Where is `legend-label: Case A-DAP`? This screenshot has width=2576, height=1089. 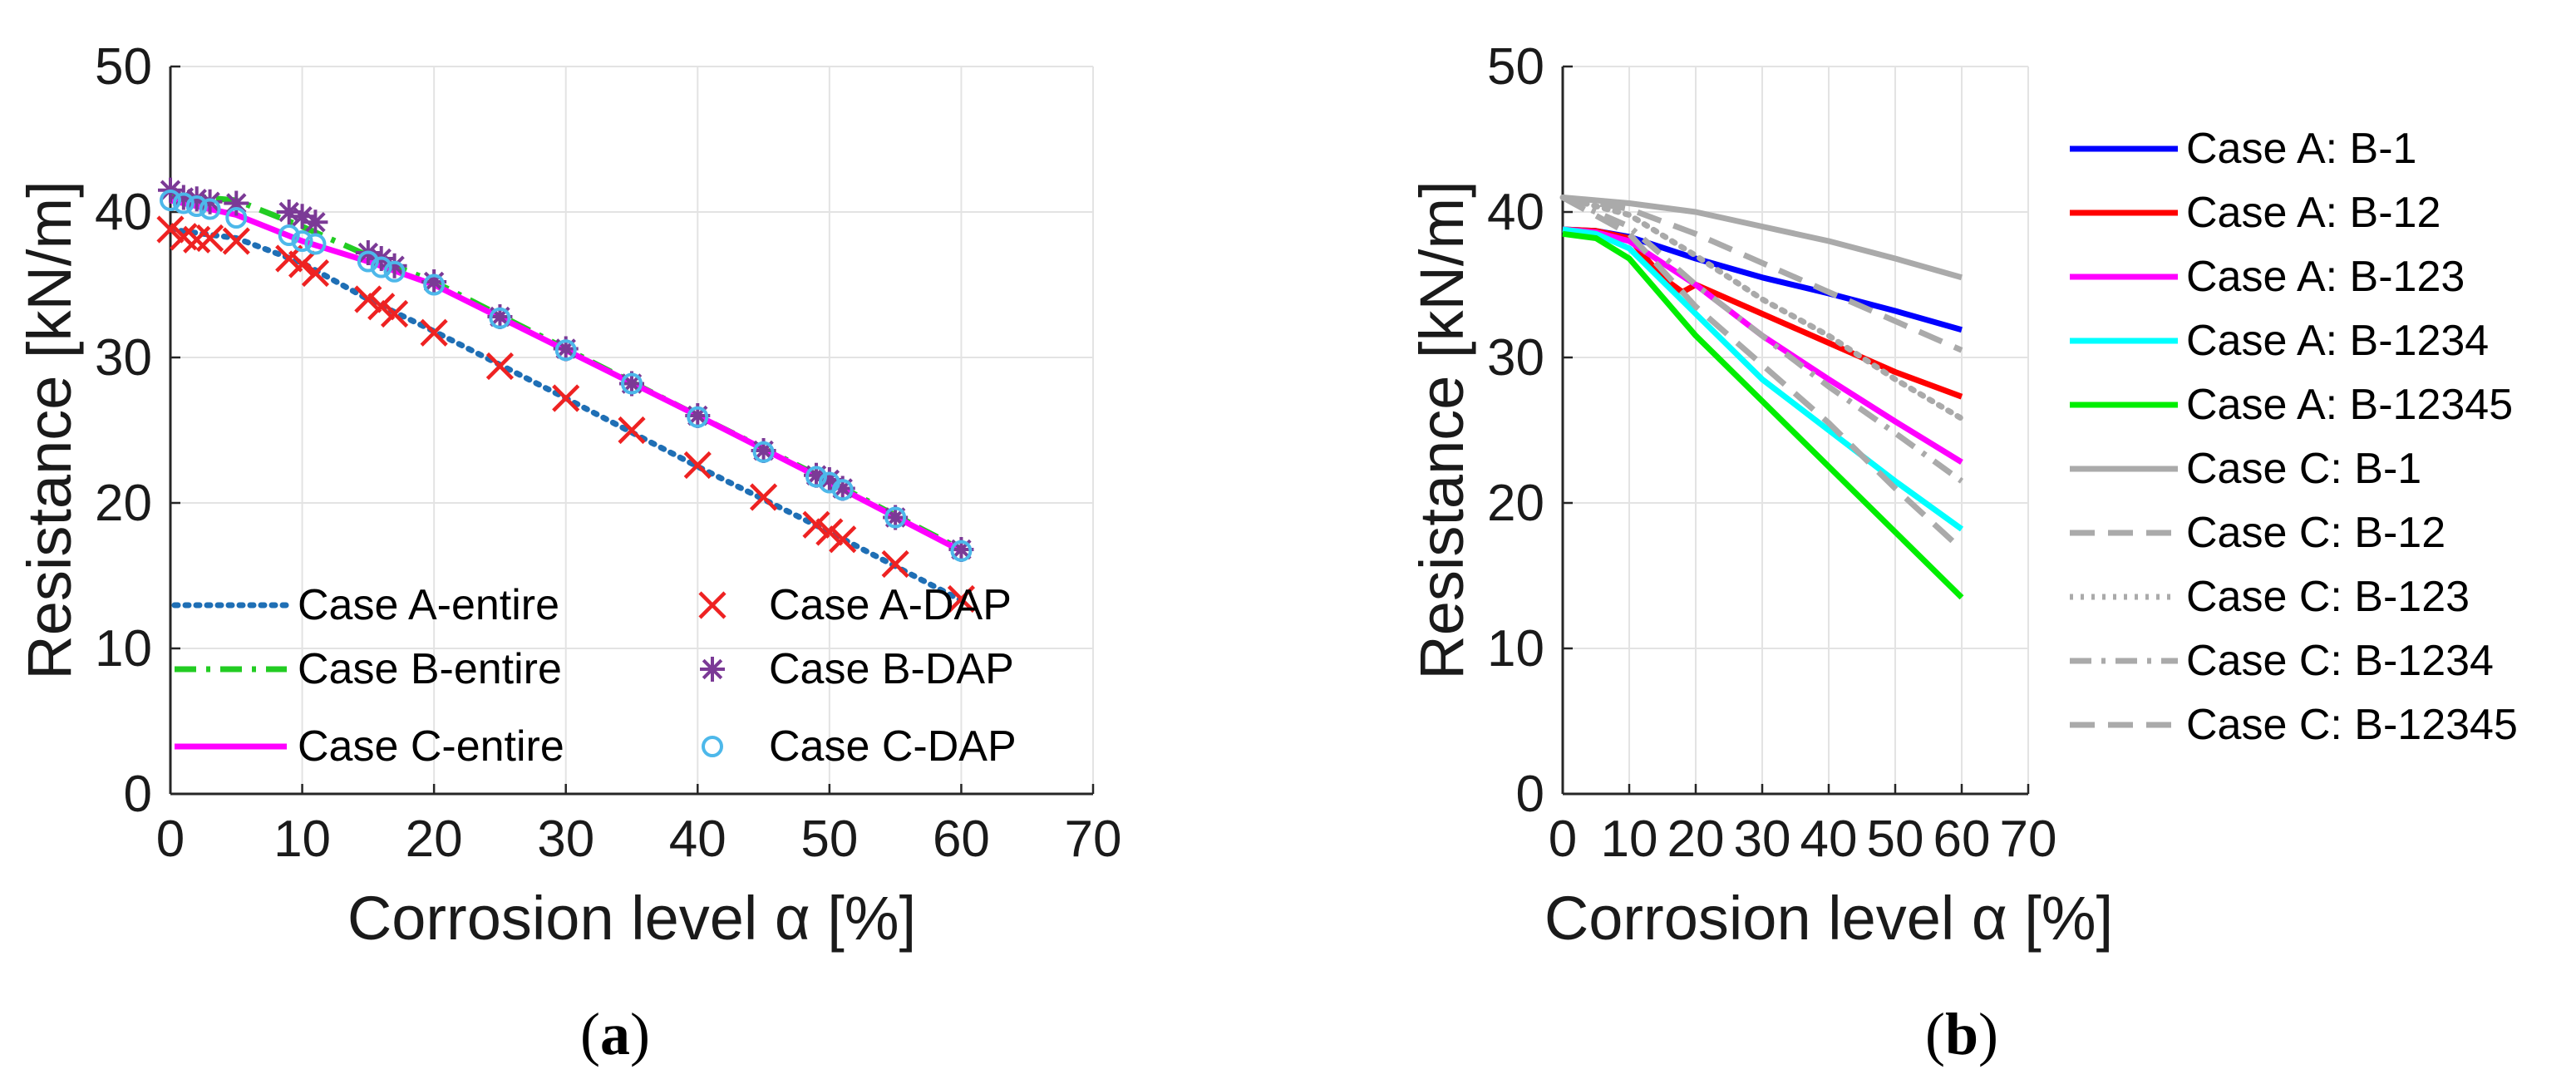 legend-label: Case A-DAP is located at coordinates (890, 605).